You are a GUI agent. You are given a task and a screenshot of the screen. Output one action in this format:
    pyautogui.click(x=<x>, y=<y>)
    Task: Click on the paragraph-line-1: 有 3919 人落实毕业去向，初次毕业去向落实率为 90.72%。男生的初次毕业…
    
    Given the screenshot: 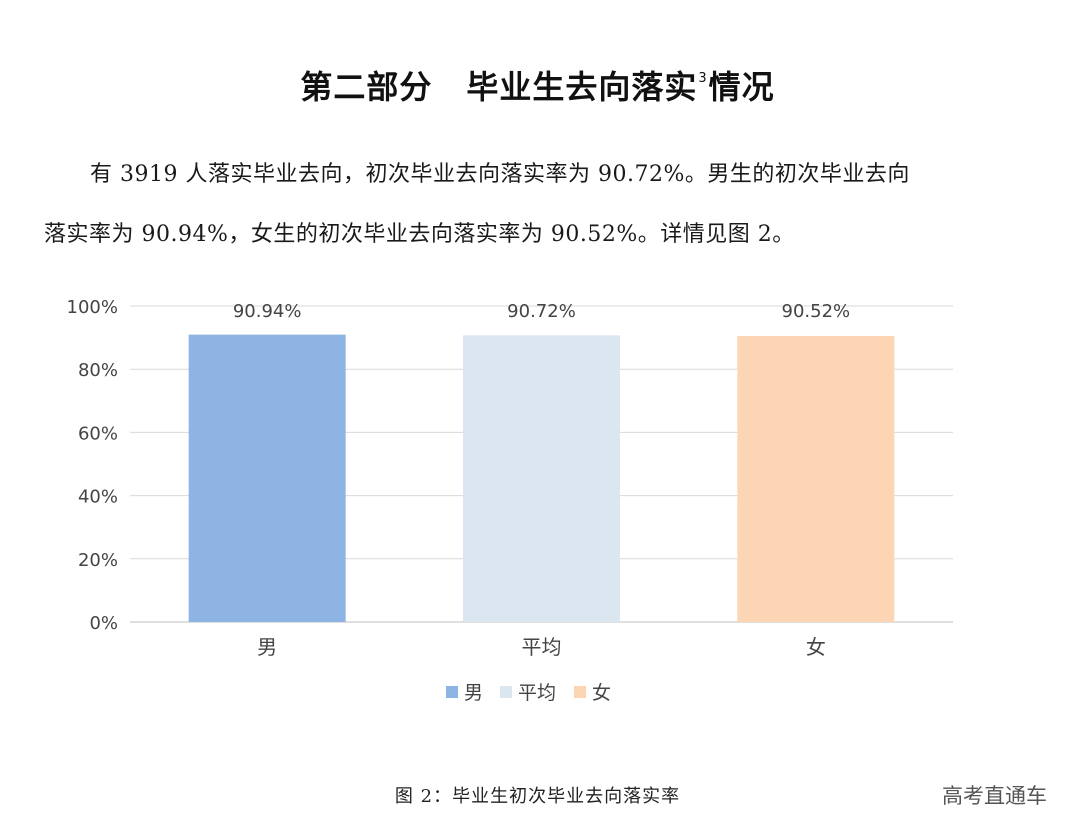 What is the action you would take?
    pyautogui.click(x=500, y=174)
    